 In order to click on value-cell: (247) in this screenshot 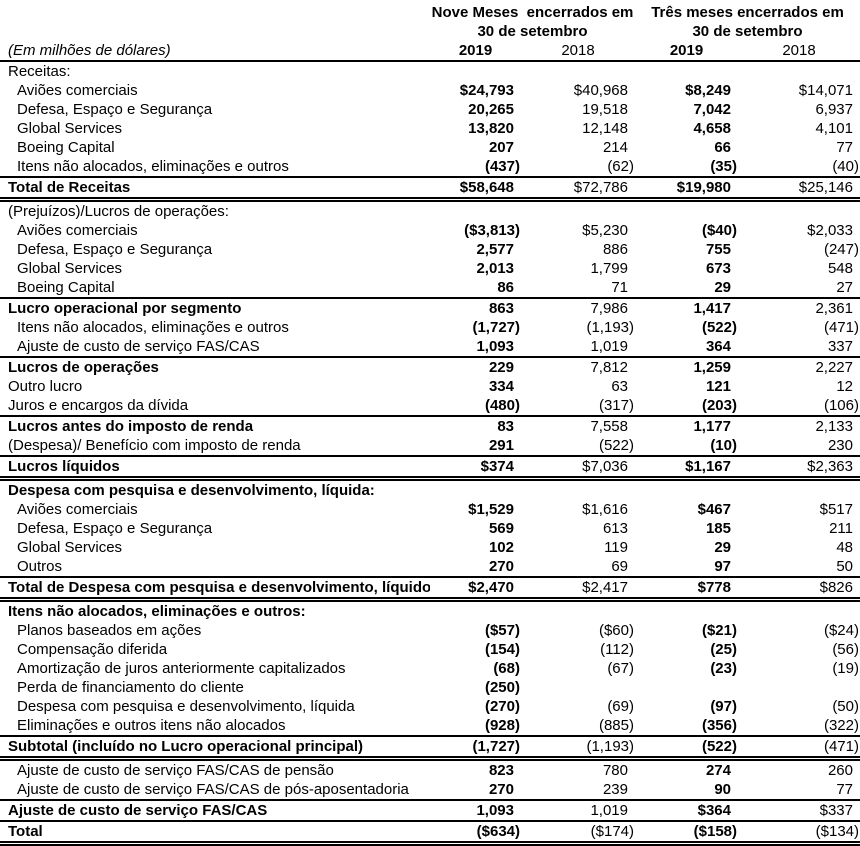, I will do `click(841, 249)`.